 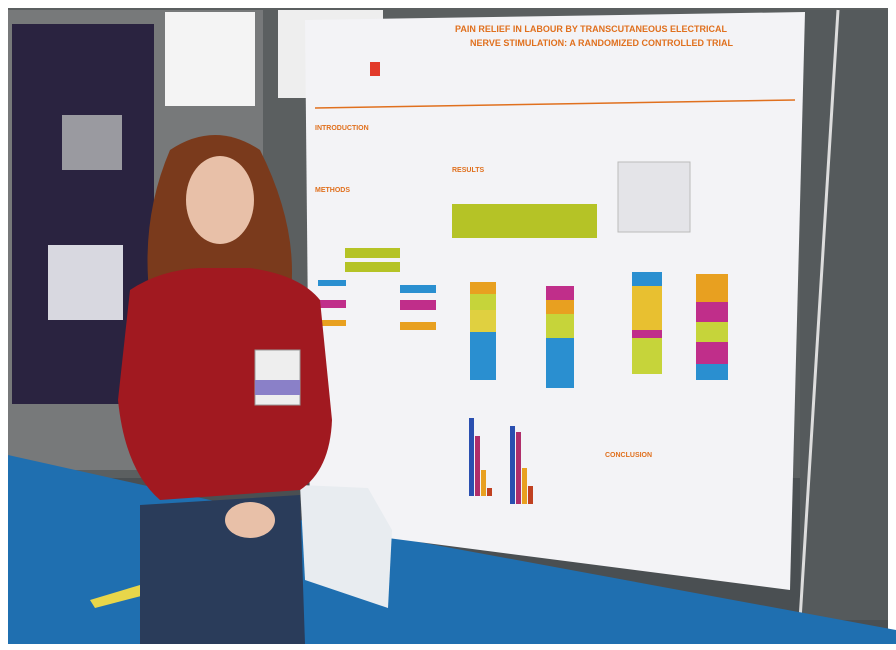 What do you see at coordinates (342, 128) in the screenshot?
I see `section-heading: INTRODUCTION` at bounding box center [342, 128].